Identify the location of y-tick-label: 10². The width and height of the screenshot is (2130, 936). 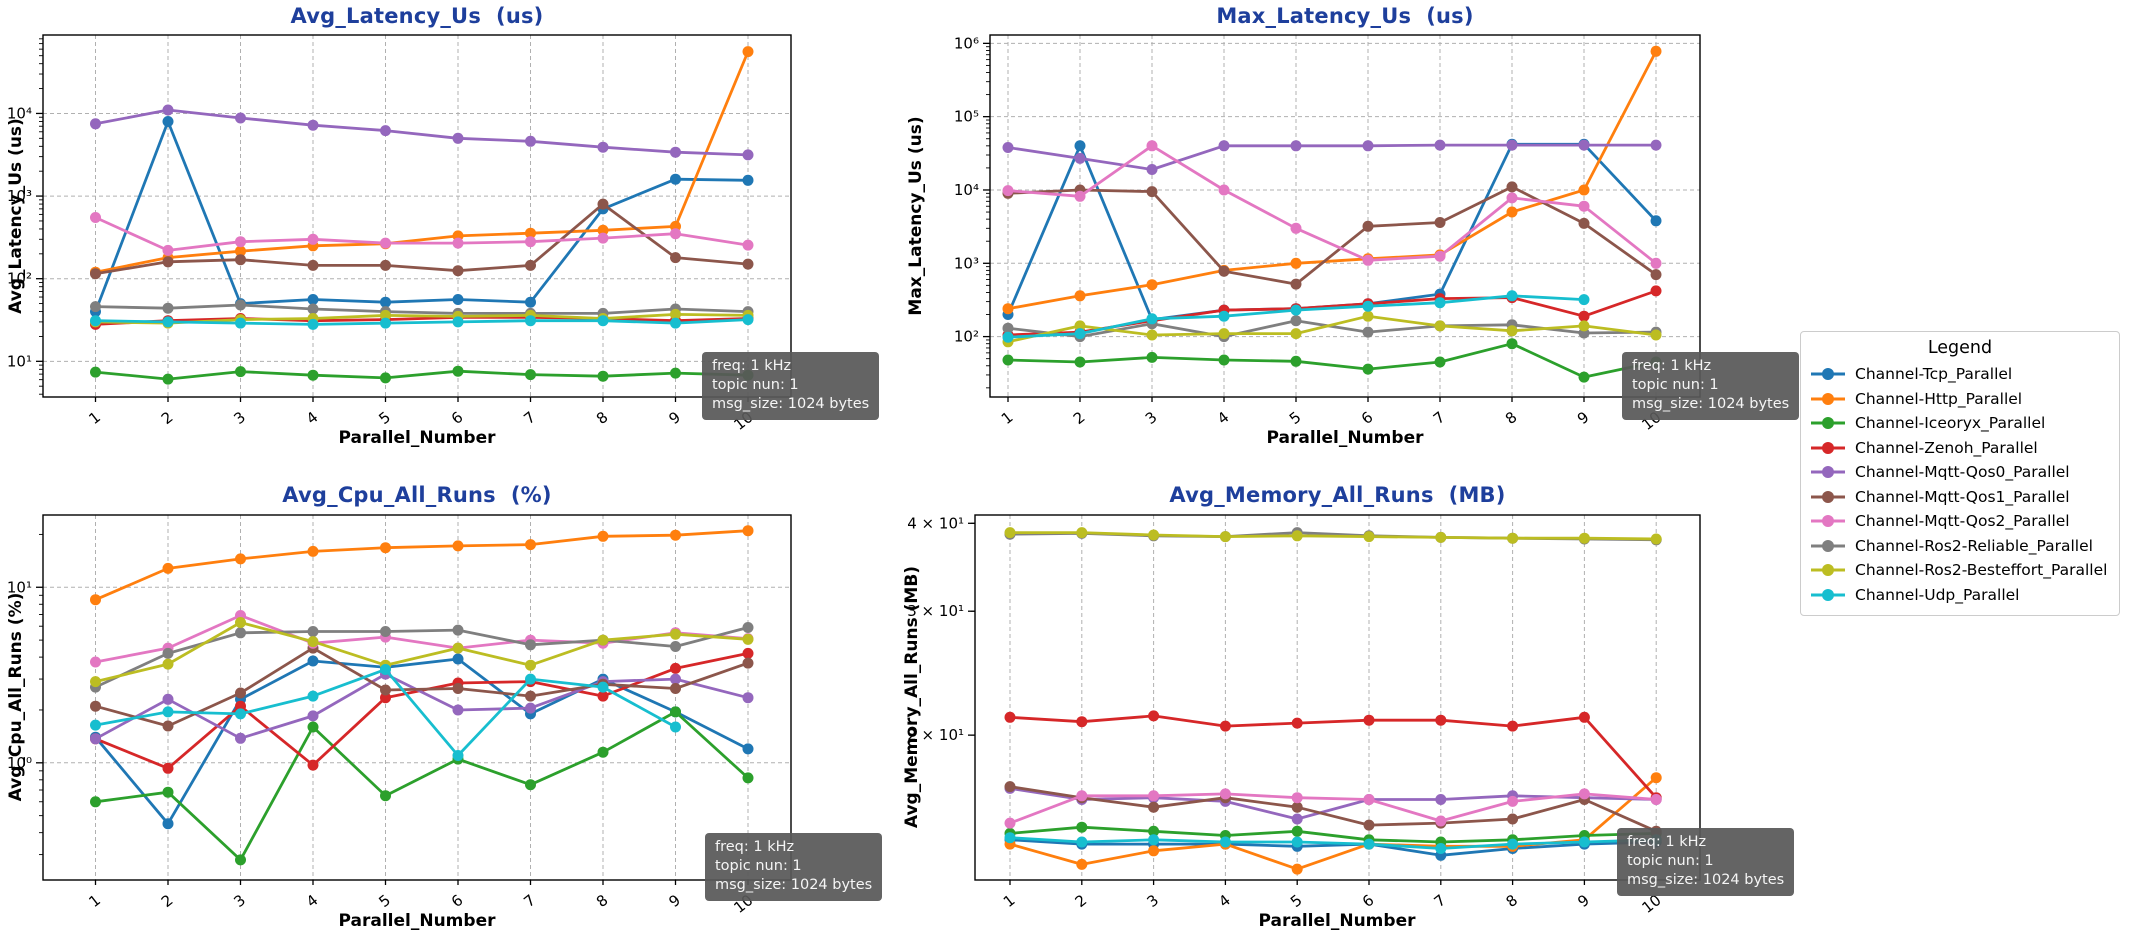
(19, 279).